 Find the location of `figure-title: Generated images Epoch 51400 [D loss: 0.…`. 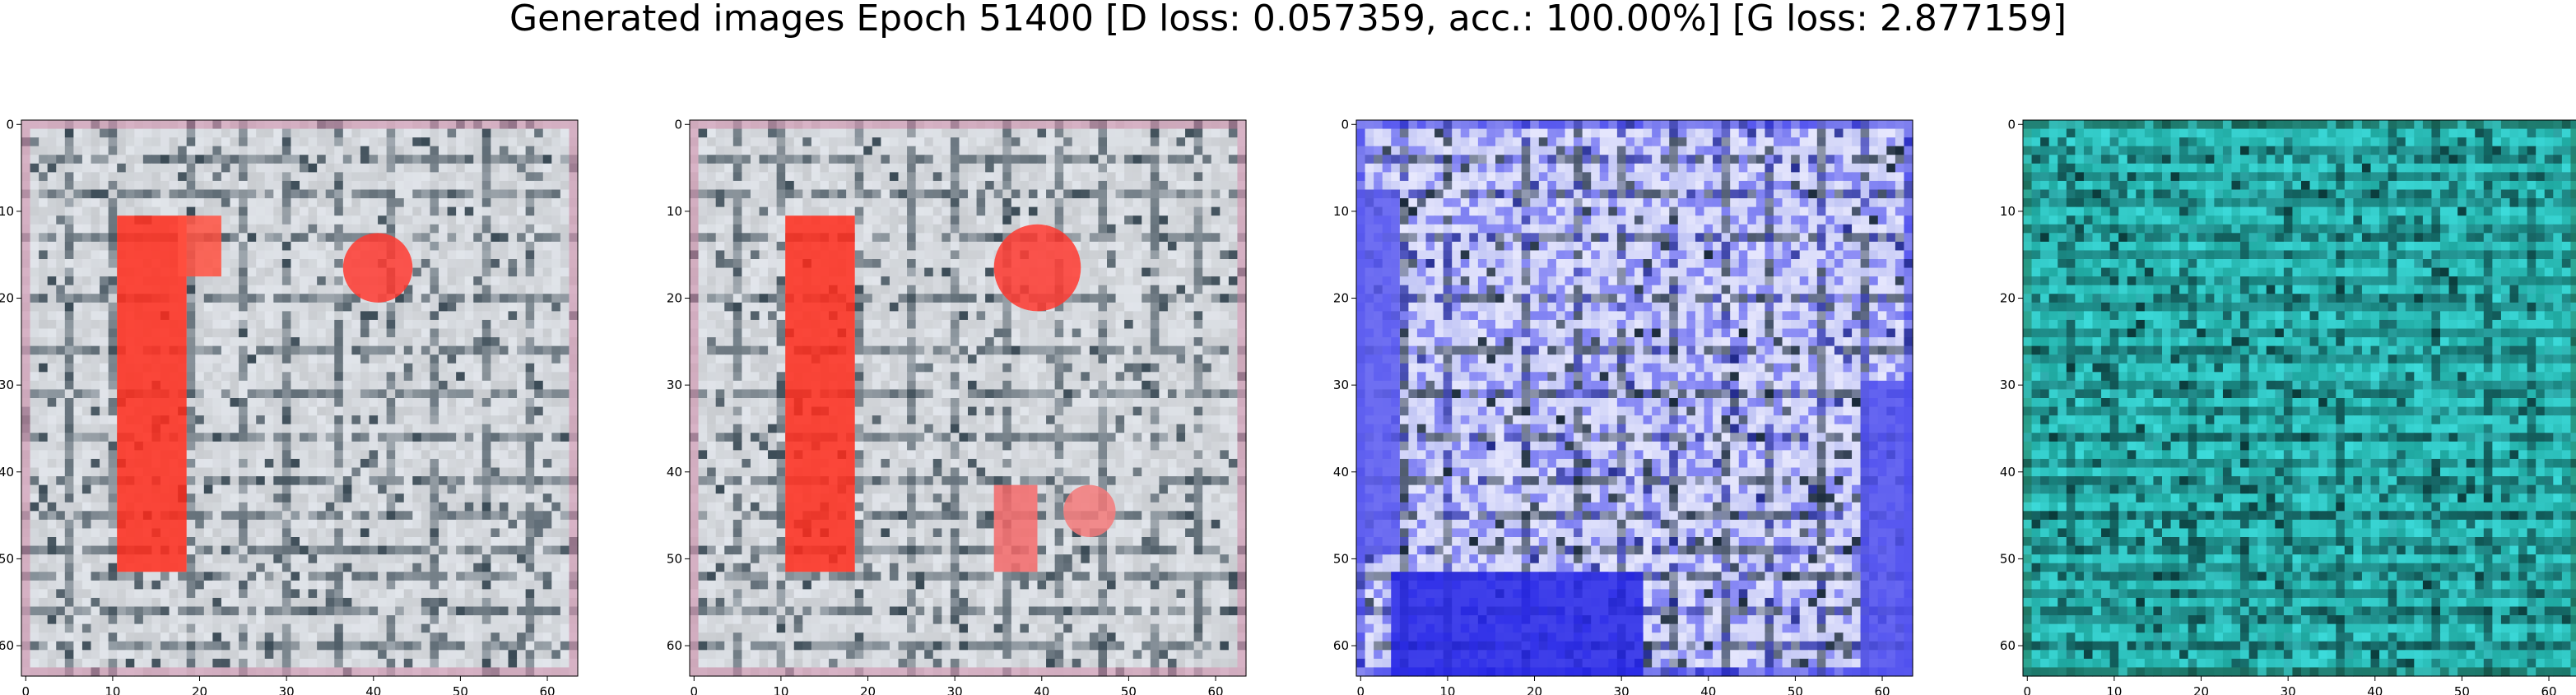

figure-title: Generated images Epoch 51400 [D loss: 0.… is located at coordinates (1288, 19).